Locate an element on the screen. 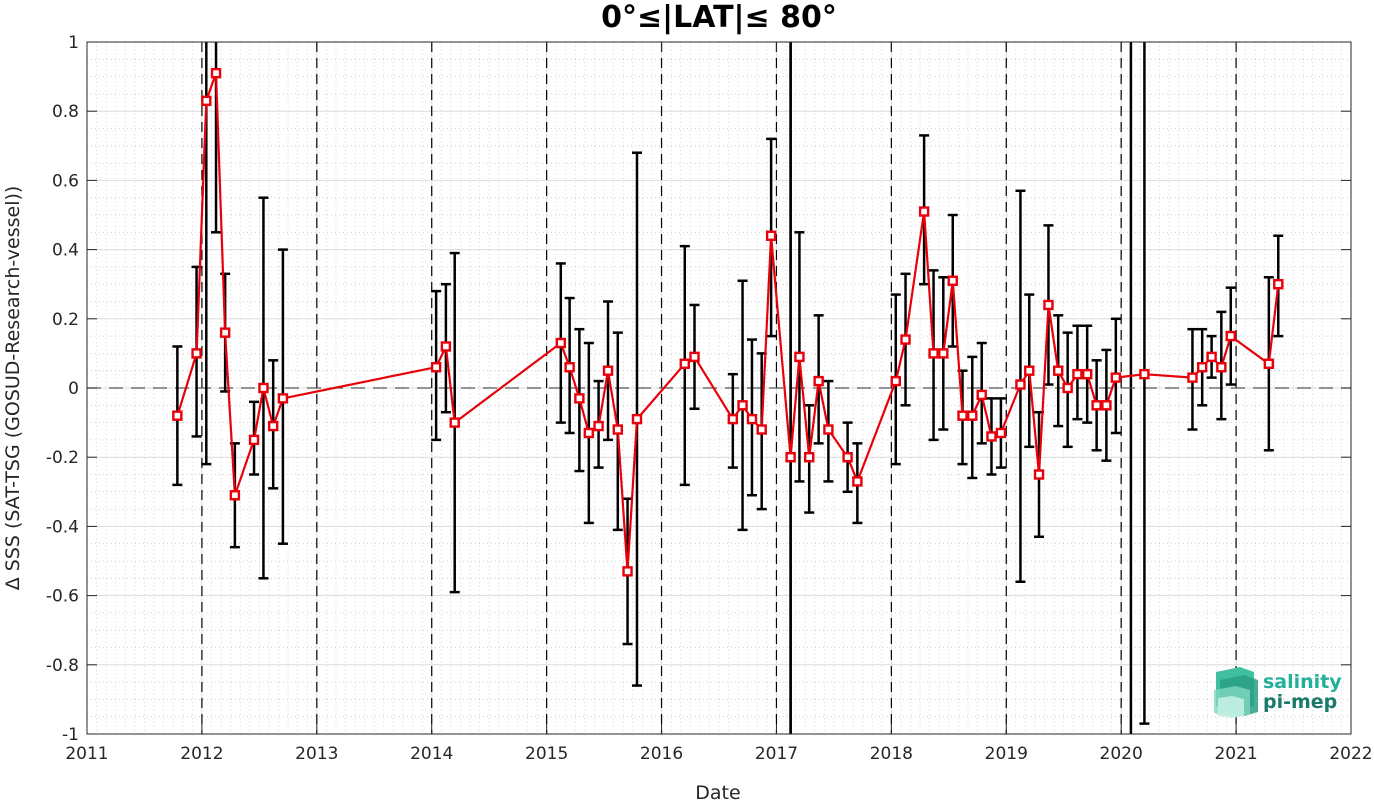 This screenshot has width=1374, height=801. x-tick-label: 2014 is located at coordinates (431, 754).